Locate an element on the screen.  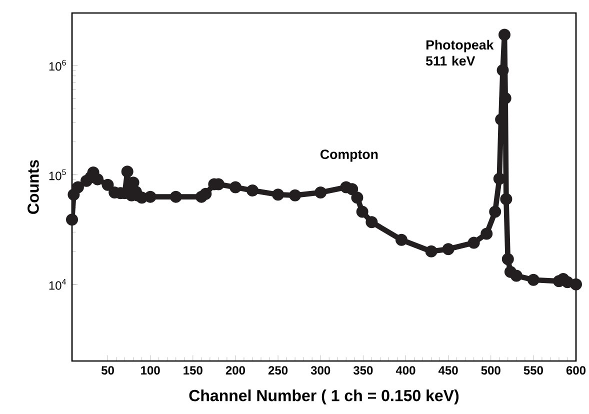
x-tick-label: 550 is located at coordinates (533, 370).